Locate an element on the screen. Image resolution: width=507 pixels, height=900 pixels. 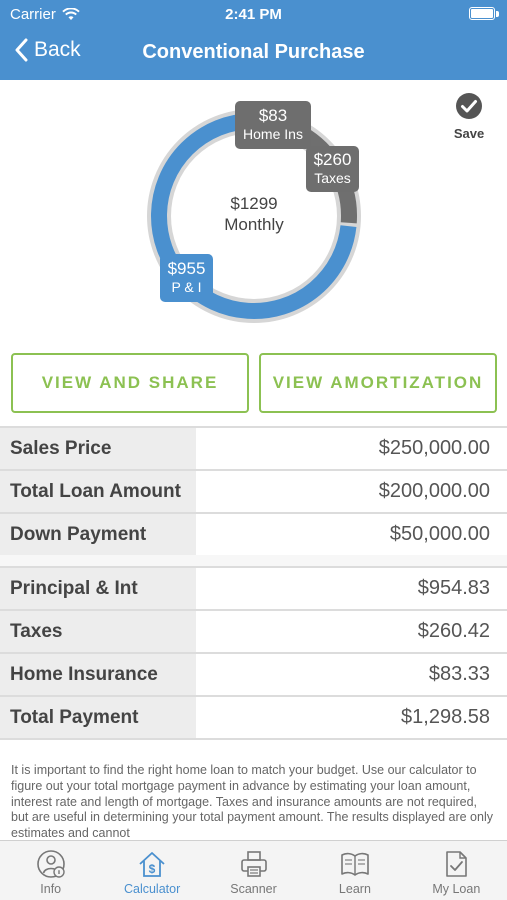
document-check-icon is located at coordinates (457, 864).